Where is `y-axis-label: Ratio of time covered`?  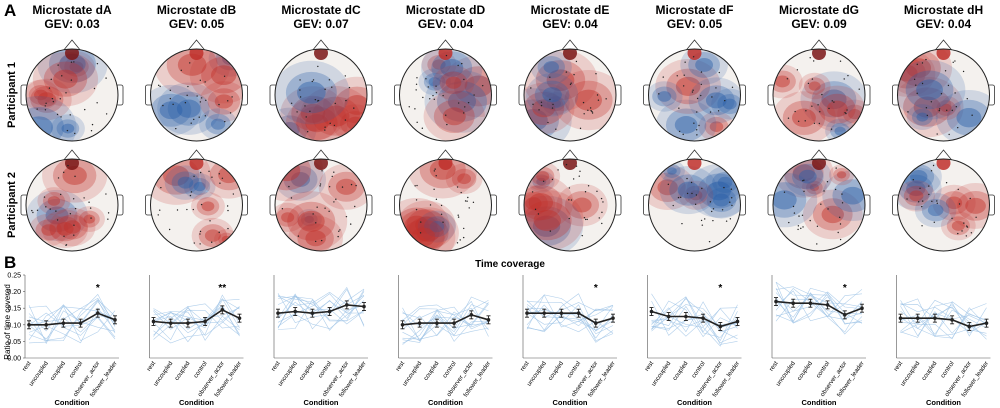
y-axis-label: Ratio of time covered is located at coordinates (7, 322).